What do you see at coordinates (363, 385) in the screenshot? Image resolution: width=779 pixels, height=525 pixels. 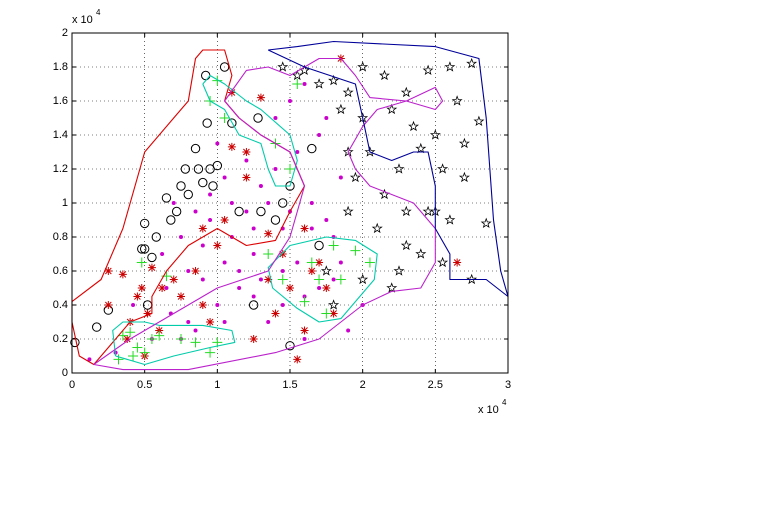 I see `x-tick-label: 2` at bounding box center [363, 385].